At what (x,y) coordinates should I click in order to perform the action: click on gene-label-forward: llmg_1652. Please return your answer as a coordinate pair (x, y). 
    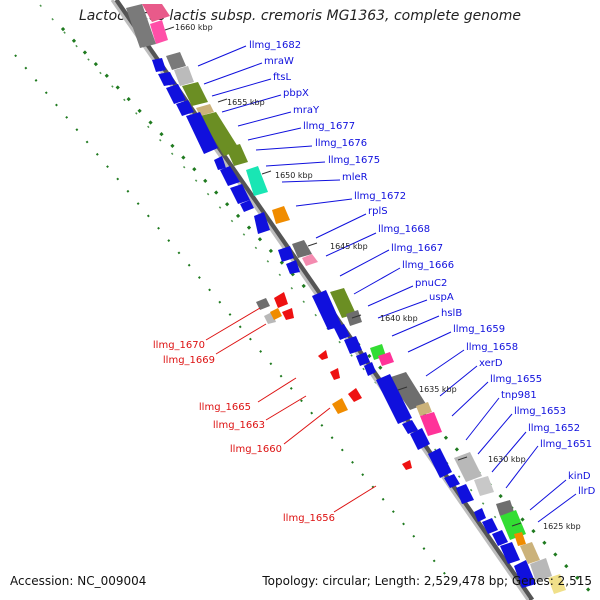
    Looking at the image, I should click on (554, 428).